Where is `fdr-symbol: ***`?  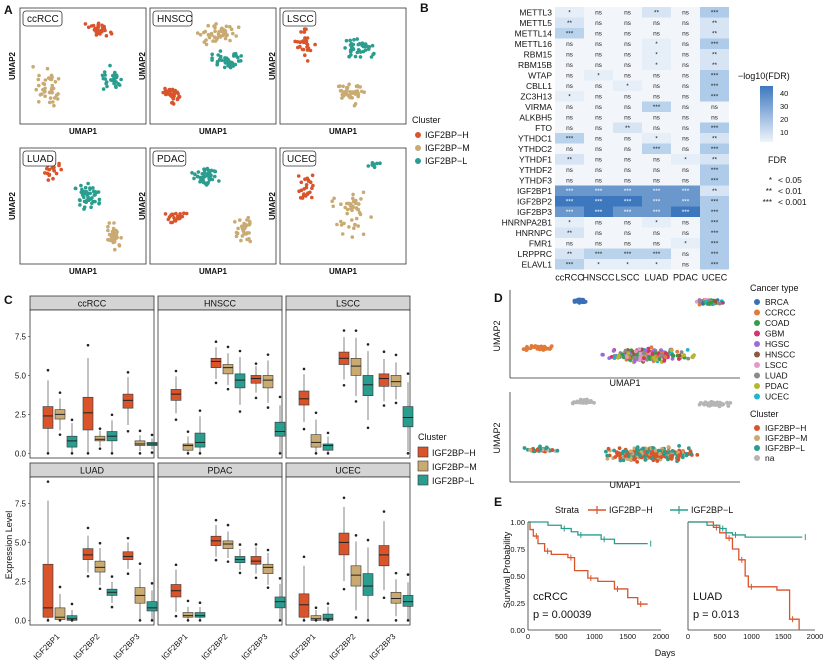 fdr-symbol: *** is located at coordinates (767, 202).